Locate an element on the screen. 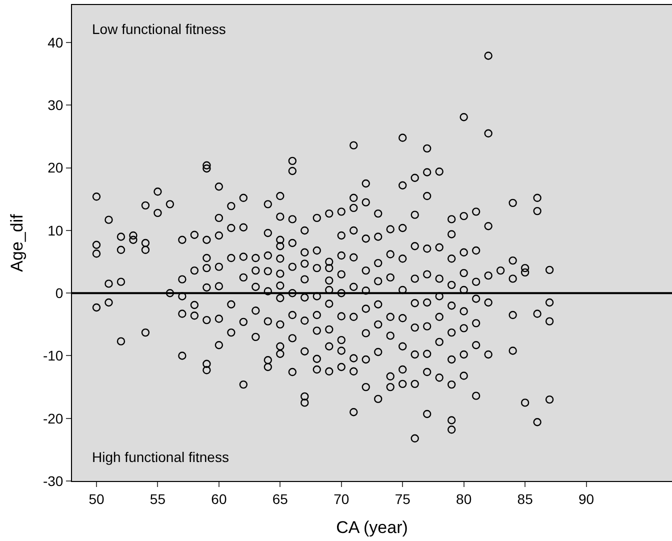  y-tick-label: 10 is located at coordinates (56, 230).